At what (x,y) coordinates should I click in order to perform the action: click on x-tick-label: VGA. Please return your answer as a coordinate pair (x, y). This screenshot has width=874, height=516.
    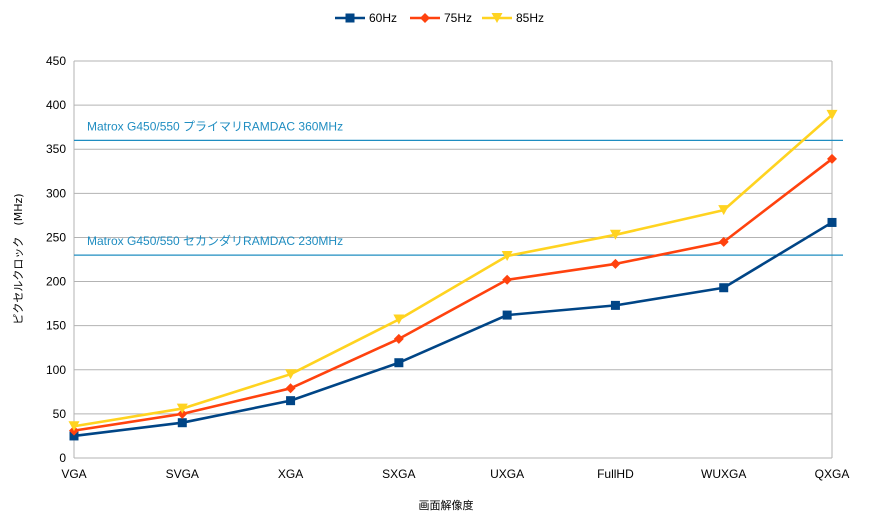
    Looking at the image, I should click on (73, 474).